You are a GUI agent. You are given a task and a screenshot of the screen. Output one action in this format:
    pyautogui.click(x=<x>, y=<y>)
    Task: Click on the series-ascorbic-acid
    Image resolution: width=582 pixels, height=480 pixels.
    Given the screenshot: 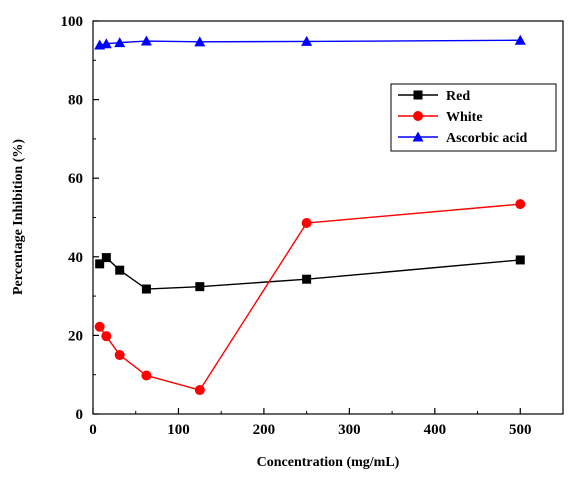 What is the action you would take?
    pyautogui.click(x=310, y=42)
    